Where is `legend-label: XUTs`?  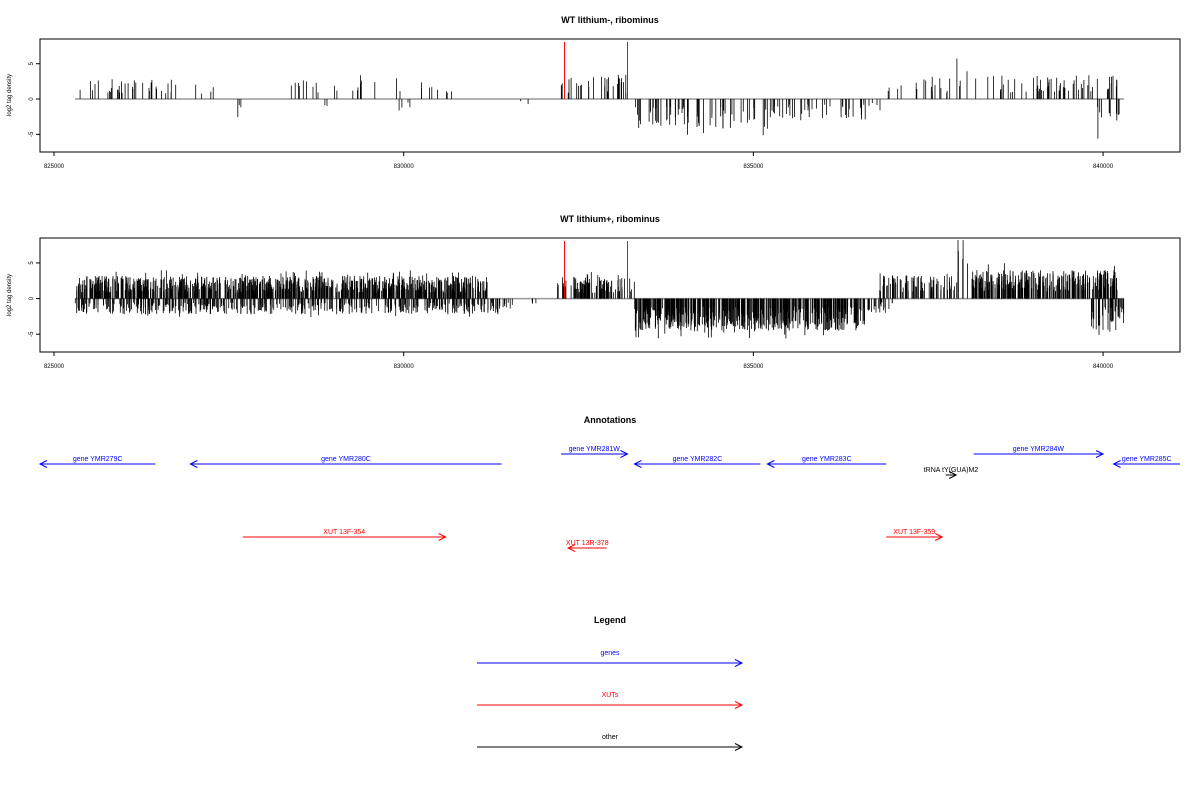
legend-label: XUTs is located at coordinates (610, 695).